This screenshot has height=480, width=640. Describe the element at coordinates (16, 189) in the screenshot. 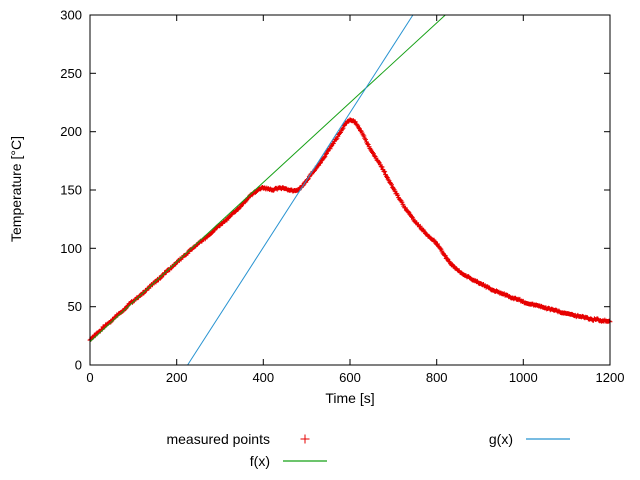

I see `y-axis-label: Temperature [°C]` at that location.